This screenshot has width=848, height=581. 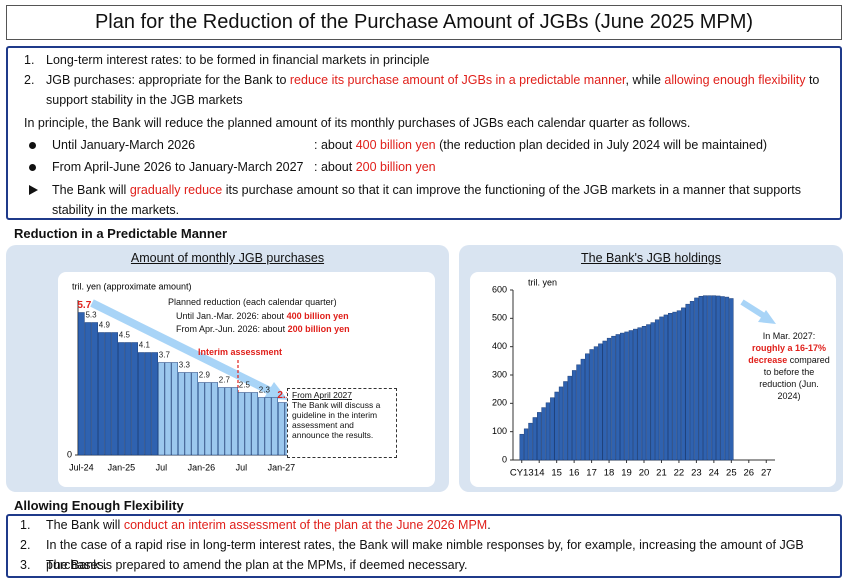 I want to click on y-tick-label: 100, so click(x=499, y=431).